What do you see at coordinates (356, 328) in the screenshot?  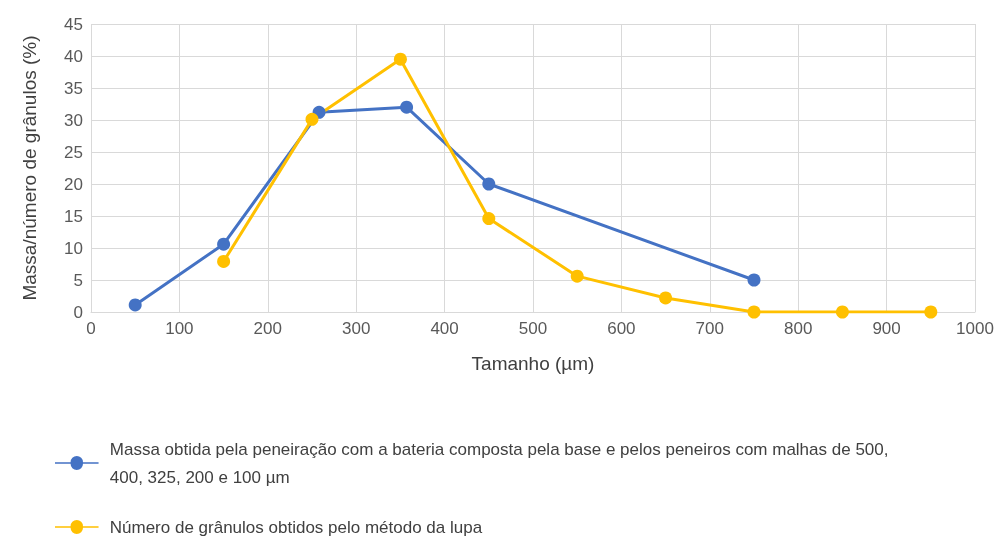 I see `x-tick-label: 300` at bounding box center [356, 328].